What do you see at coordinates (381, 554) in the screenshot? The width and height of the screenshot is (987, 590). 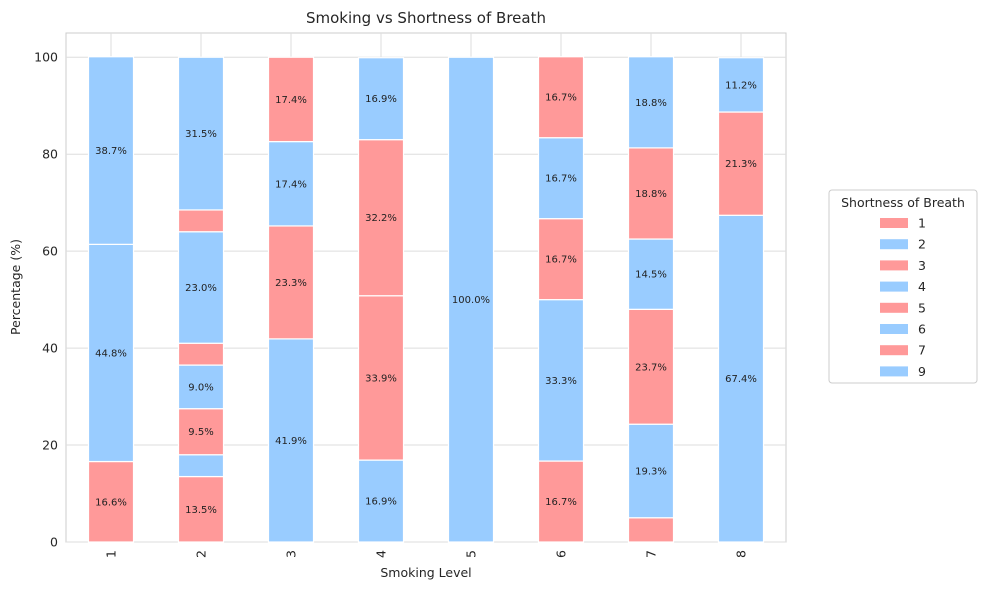 I see `x-tick-label: 4` at bounding box center [381, 554].